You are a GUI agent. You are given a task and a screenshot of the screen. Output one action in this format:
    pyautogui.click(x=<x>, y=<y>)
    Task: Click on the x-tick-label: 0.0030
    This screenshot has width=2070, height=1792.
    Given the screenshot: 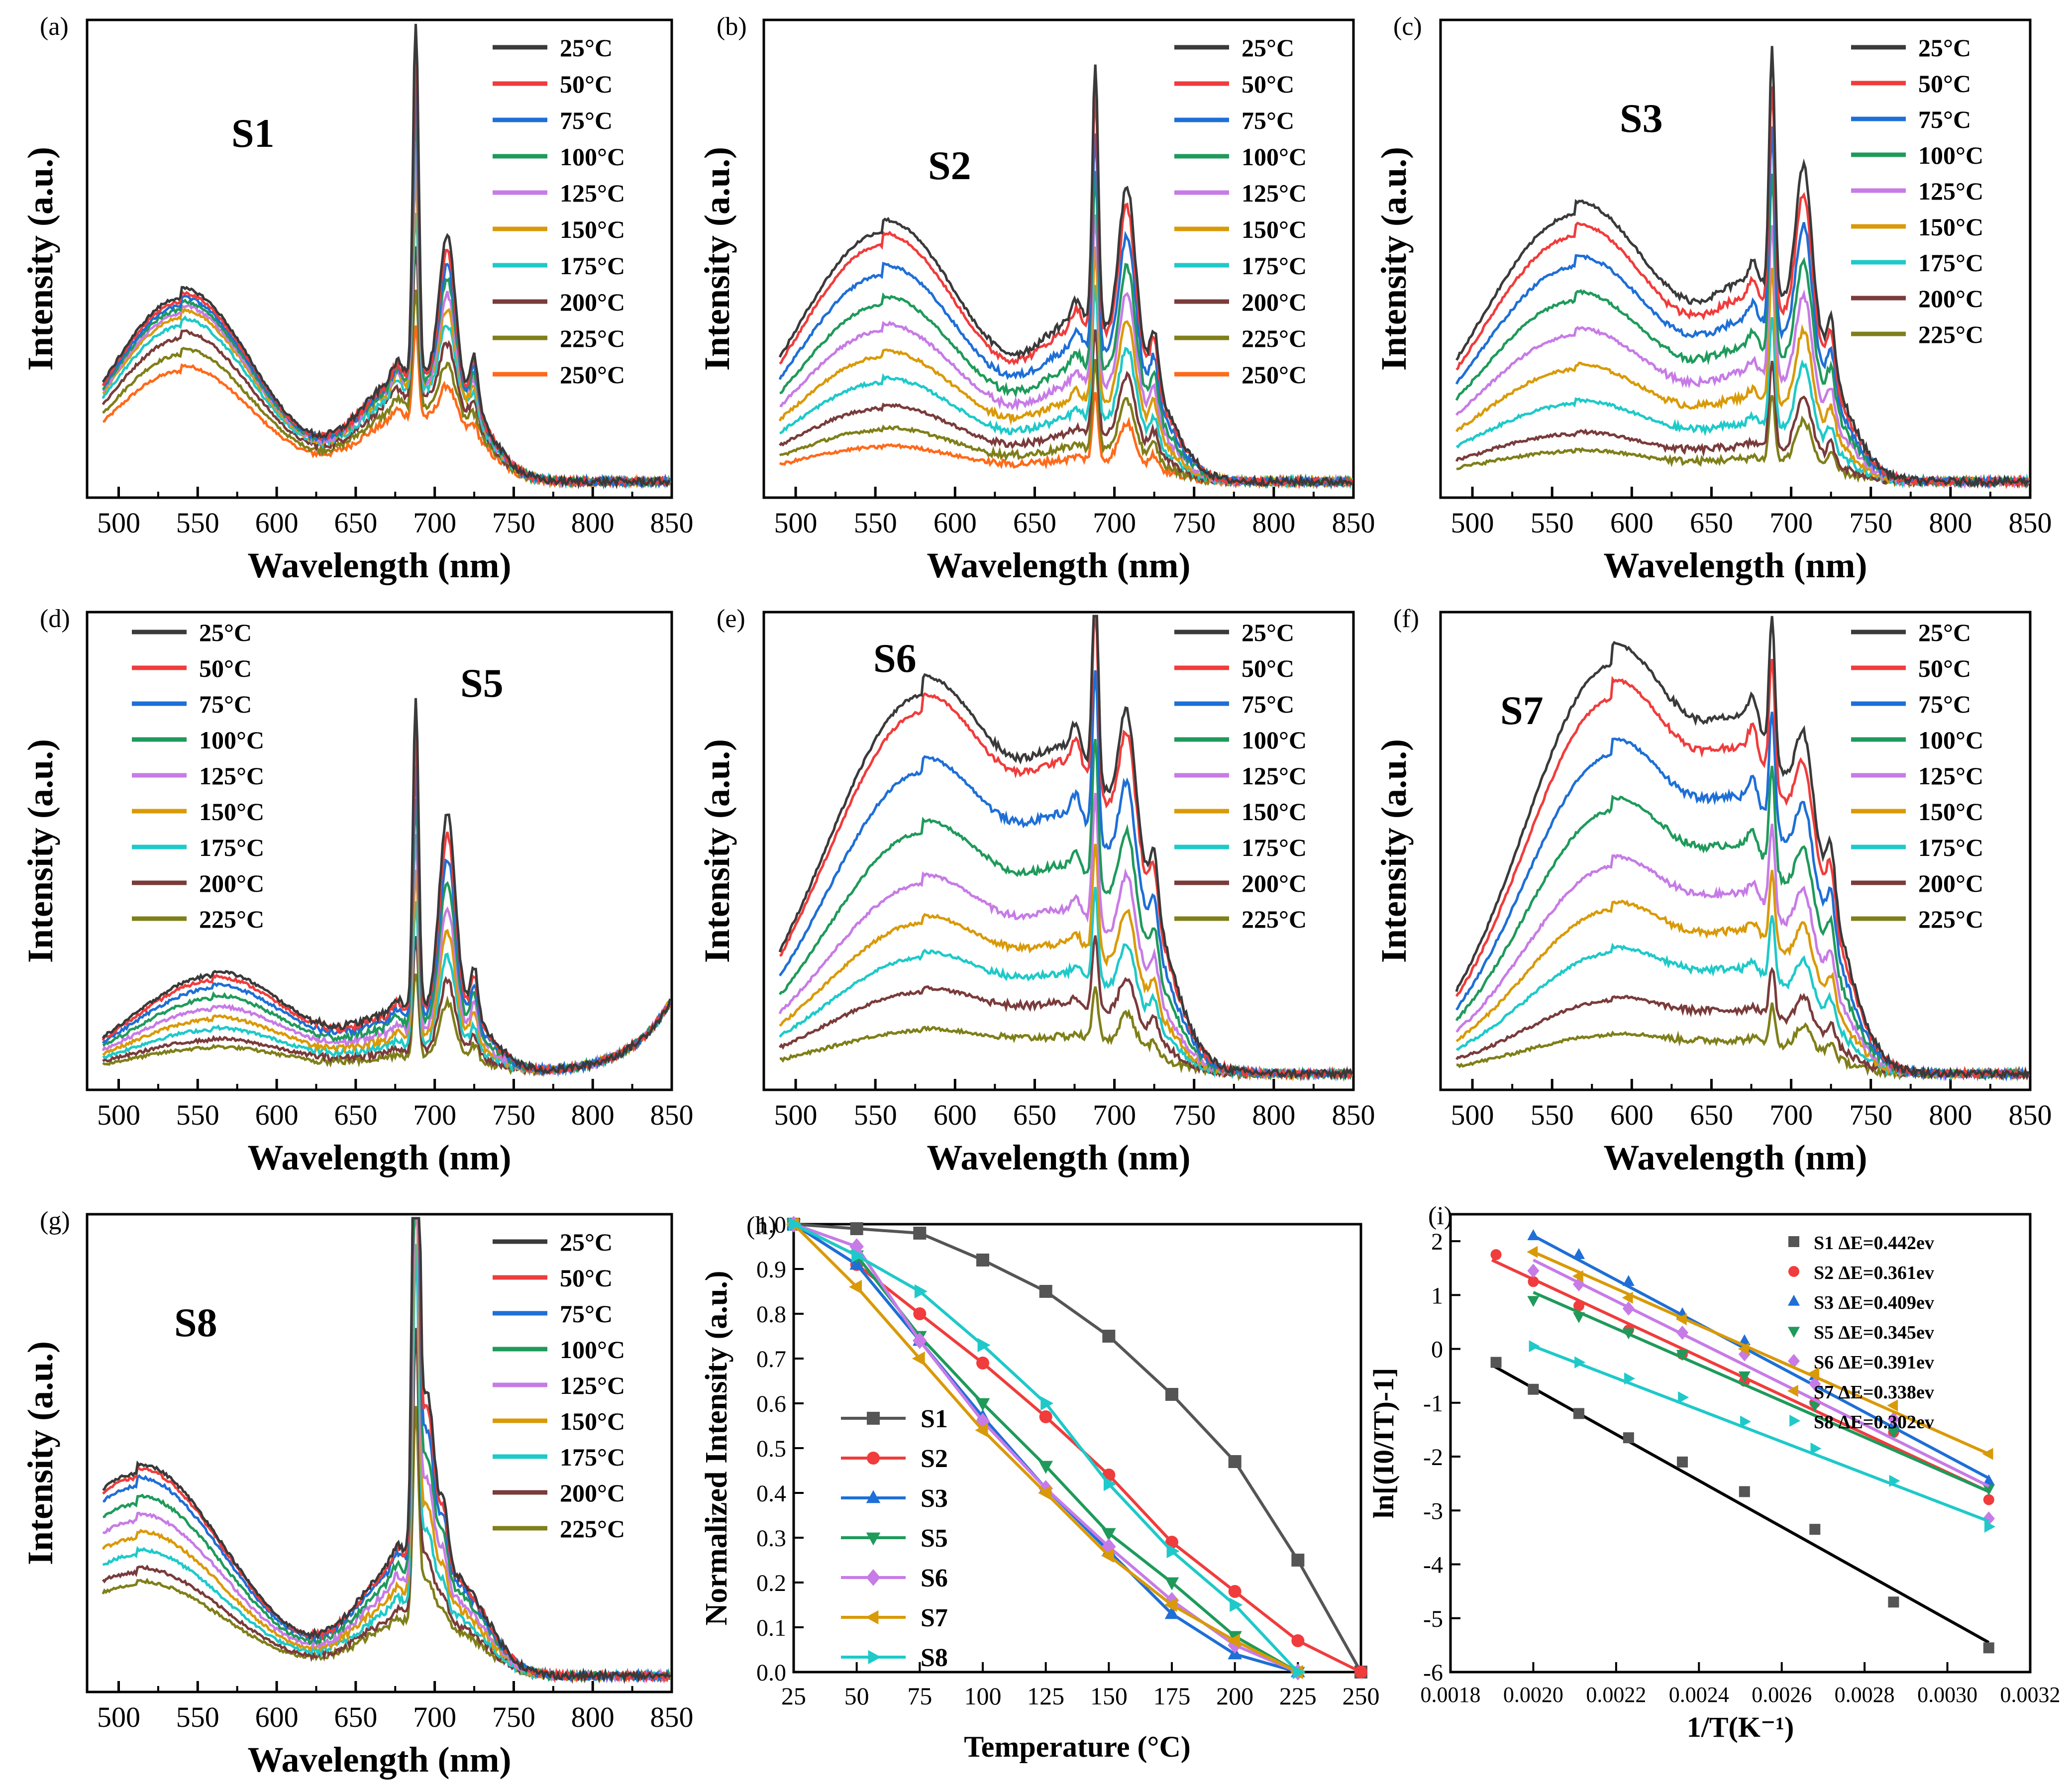 What is the action you would take?
    pyautogui.click(x=1947, y=1695)
    